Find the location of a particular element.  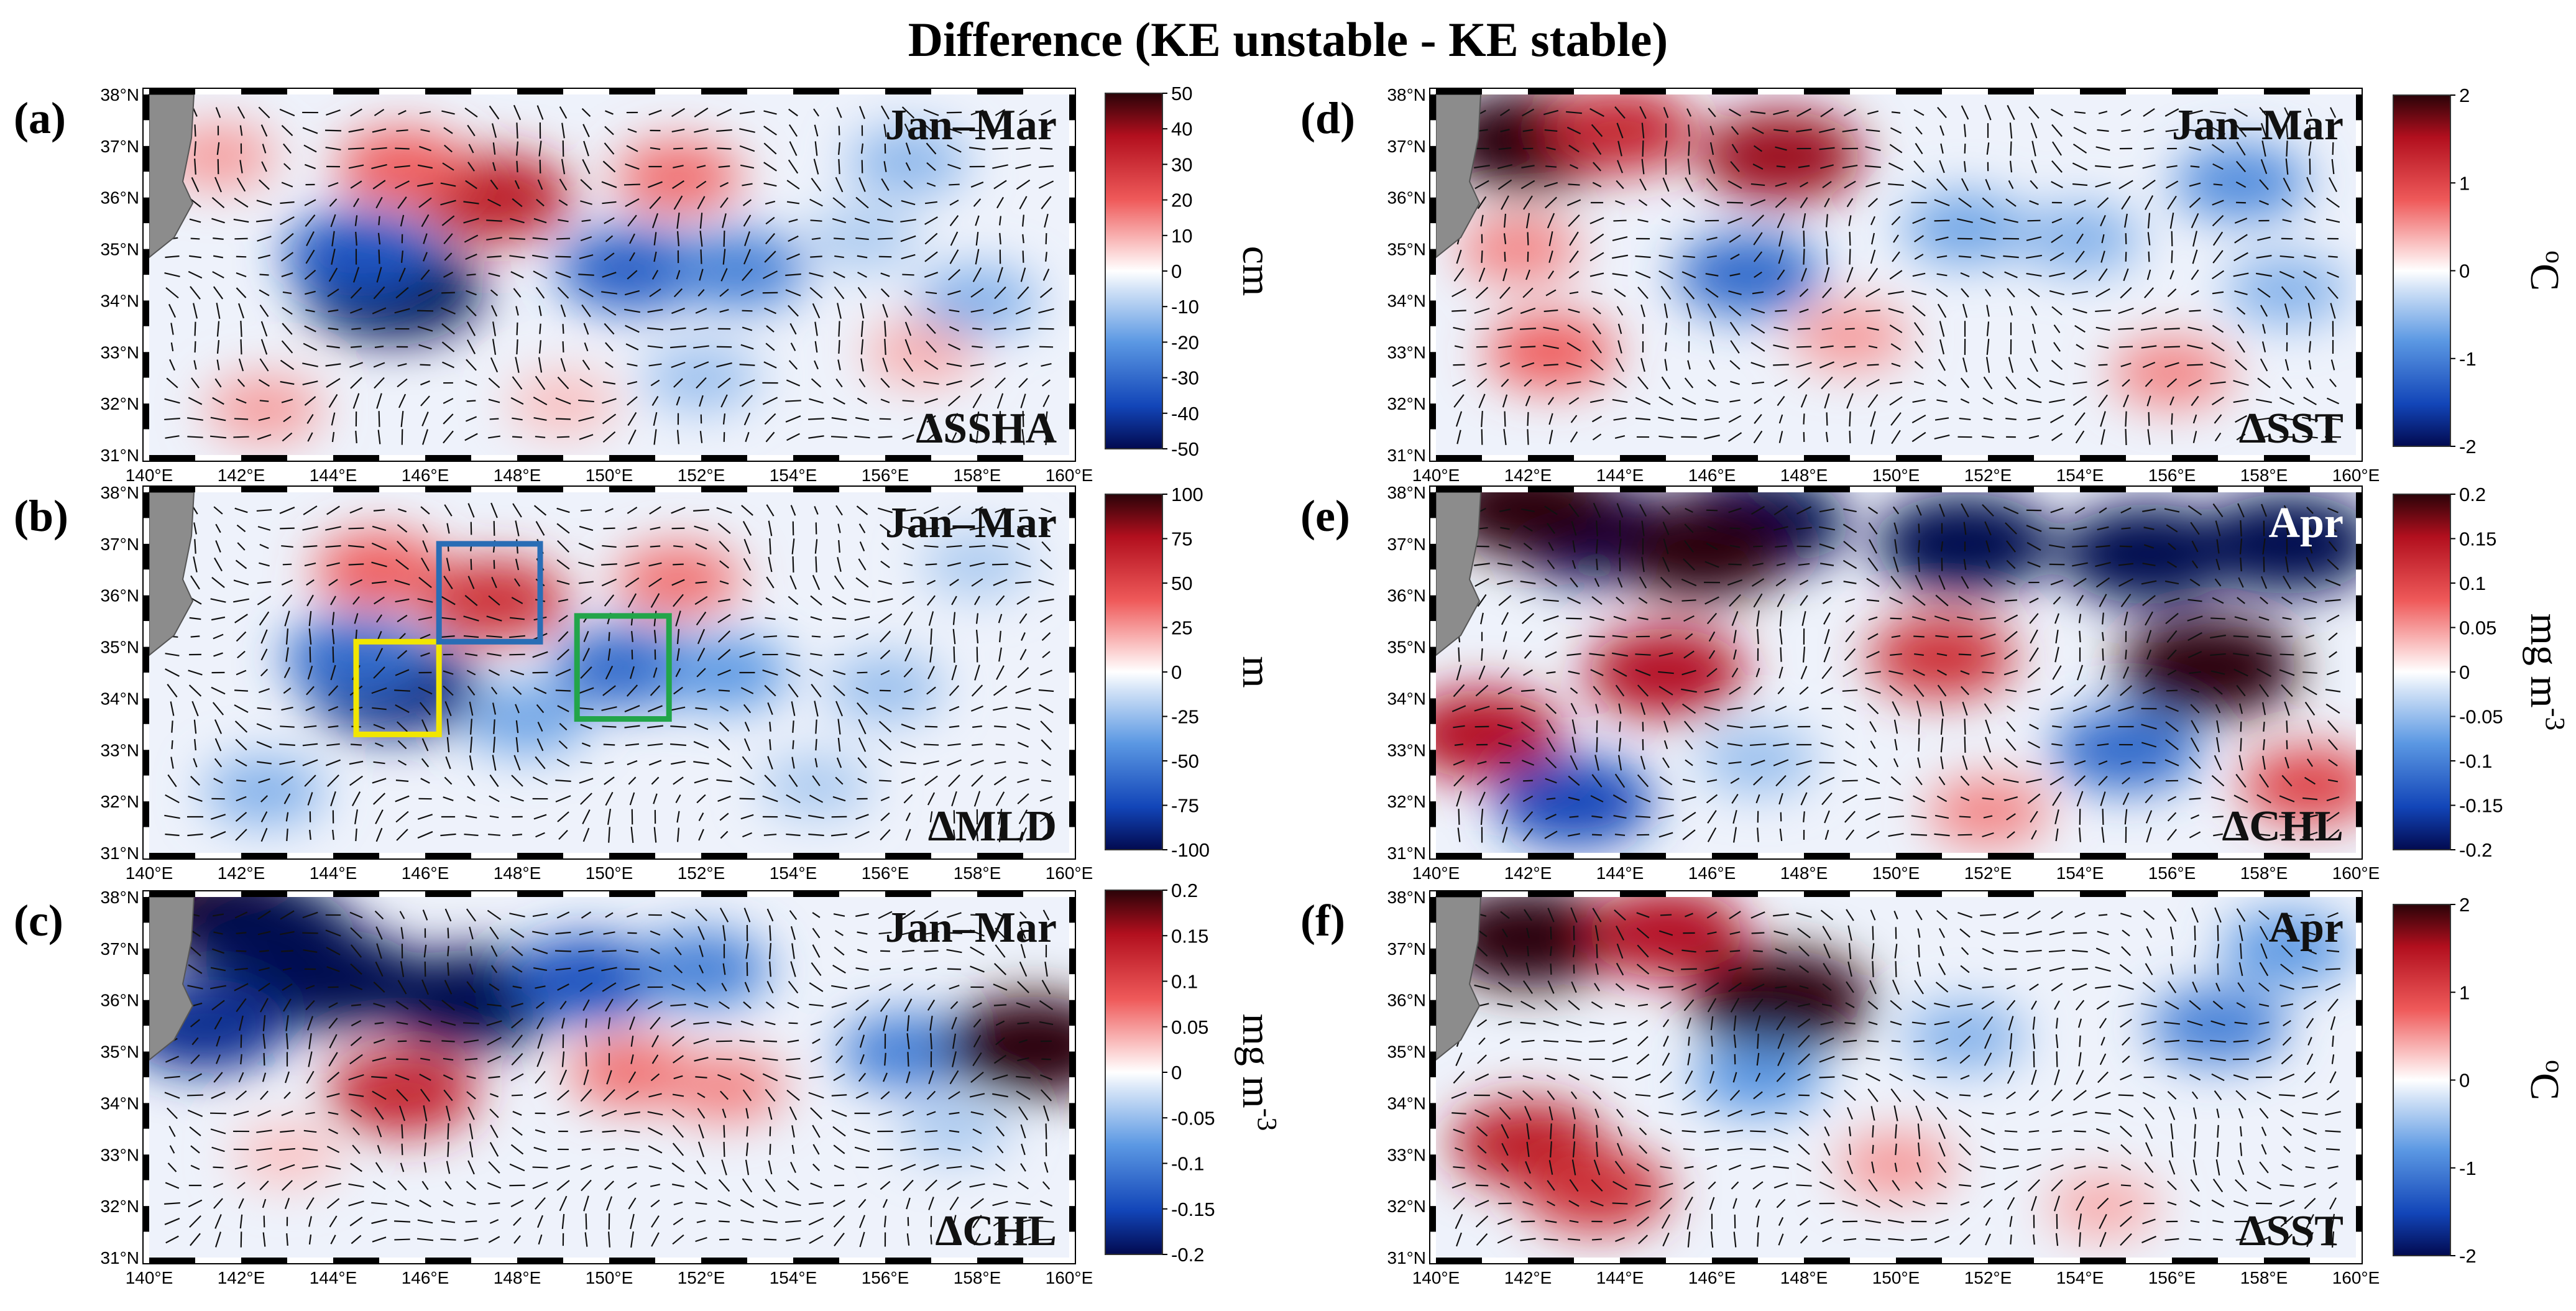

colorbar-tick-label: -0.15 is located at coordinates (1193, 1209).